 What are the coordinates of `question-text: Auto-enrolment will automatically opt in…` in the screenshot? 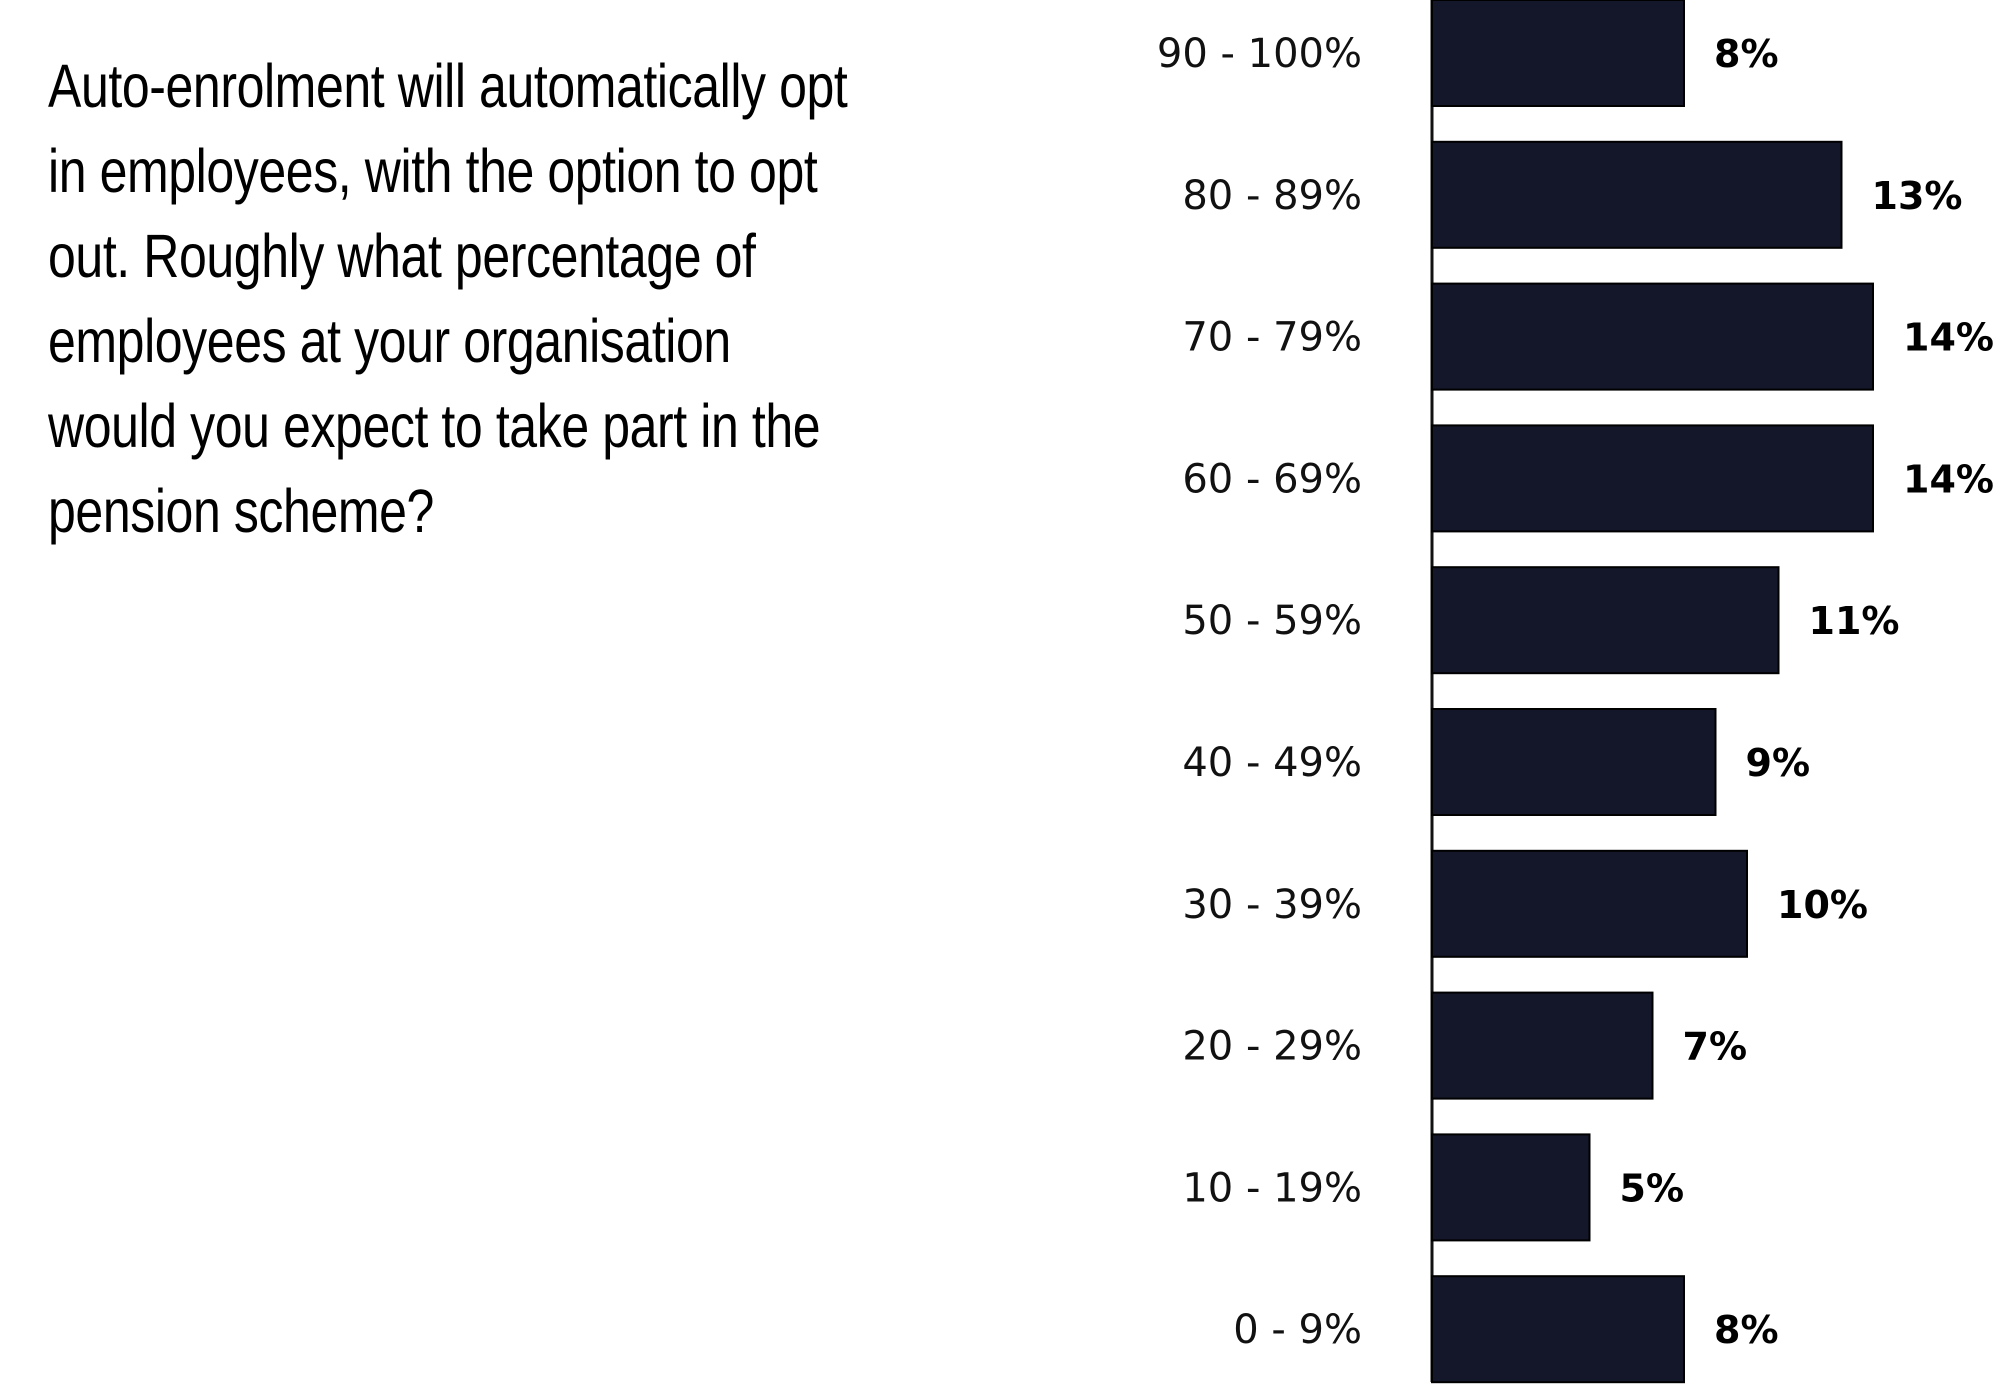 It's located at (448, 298).